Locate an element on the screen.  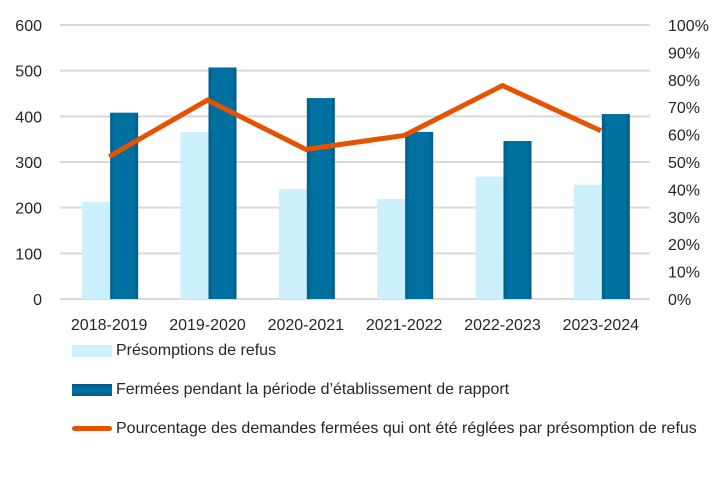
y-tick-label-left: 400 is located at coordinates (28, 117).